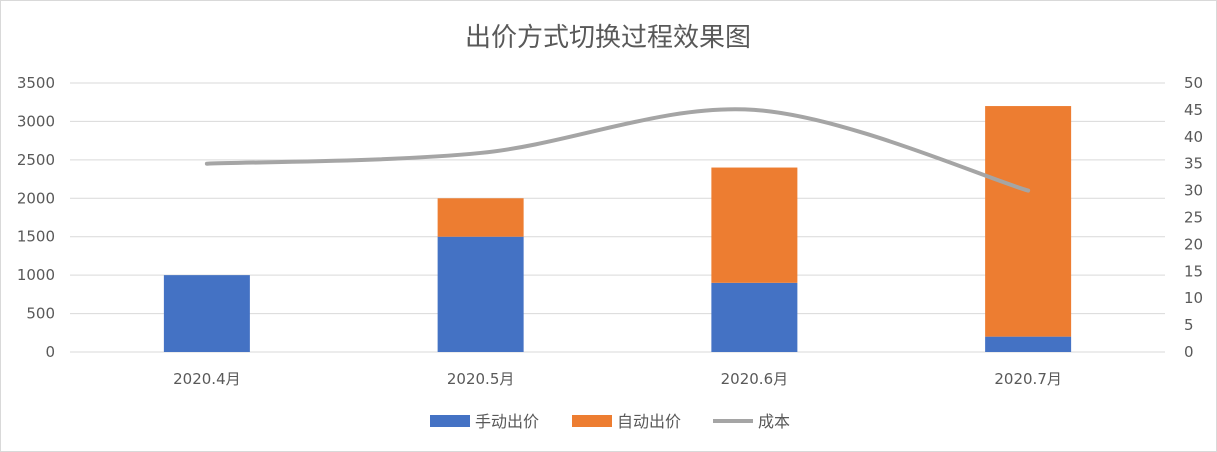 This screenshot has width=1217, height=452. What do you see at coordinates (36, 83) in the screenshot?
I see `left-axis-tick-label: 3500` at bounding box center [36, 83].